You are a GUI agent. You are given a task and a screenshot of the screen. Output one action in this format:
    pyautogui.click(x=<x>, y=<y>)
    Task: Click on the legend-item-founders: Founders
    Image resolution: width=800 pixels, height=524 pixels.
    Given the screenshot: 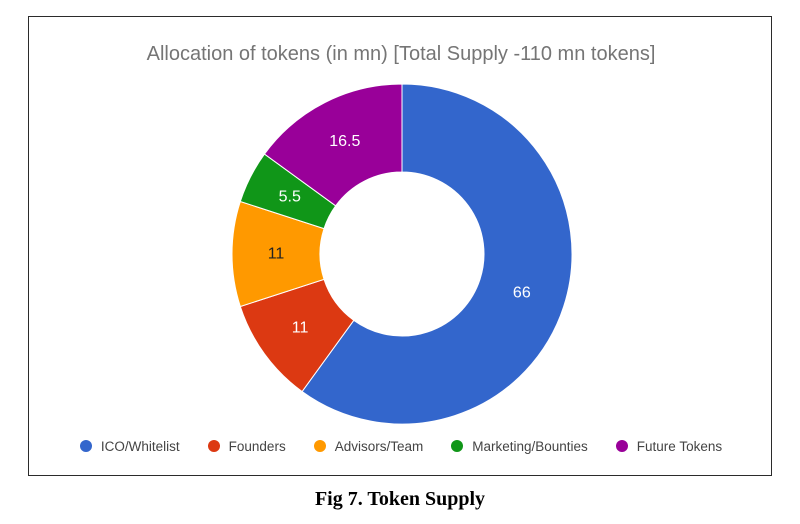 What is the action you would take?
    pyautogui.click(x=246, y=446)
    